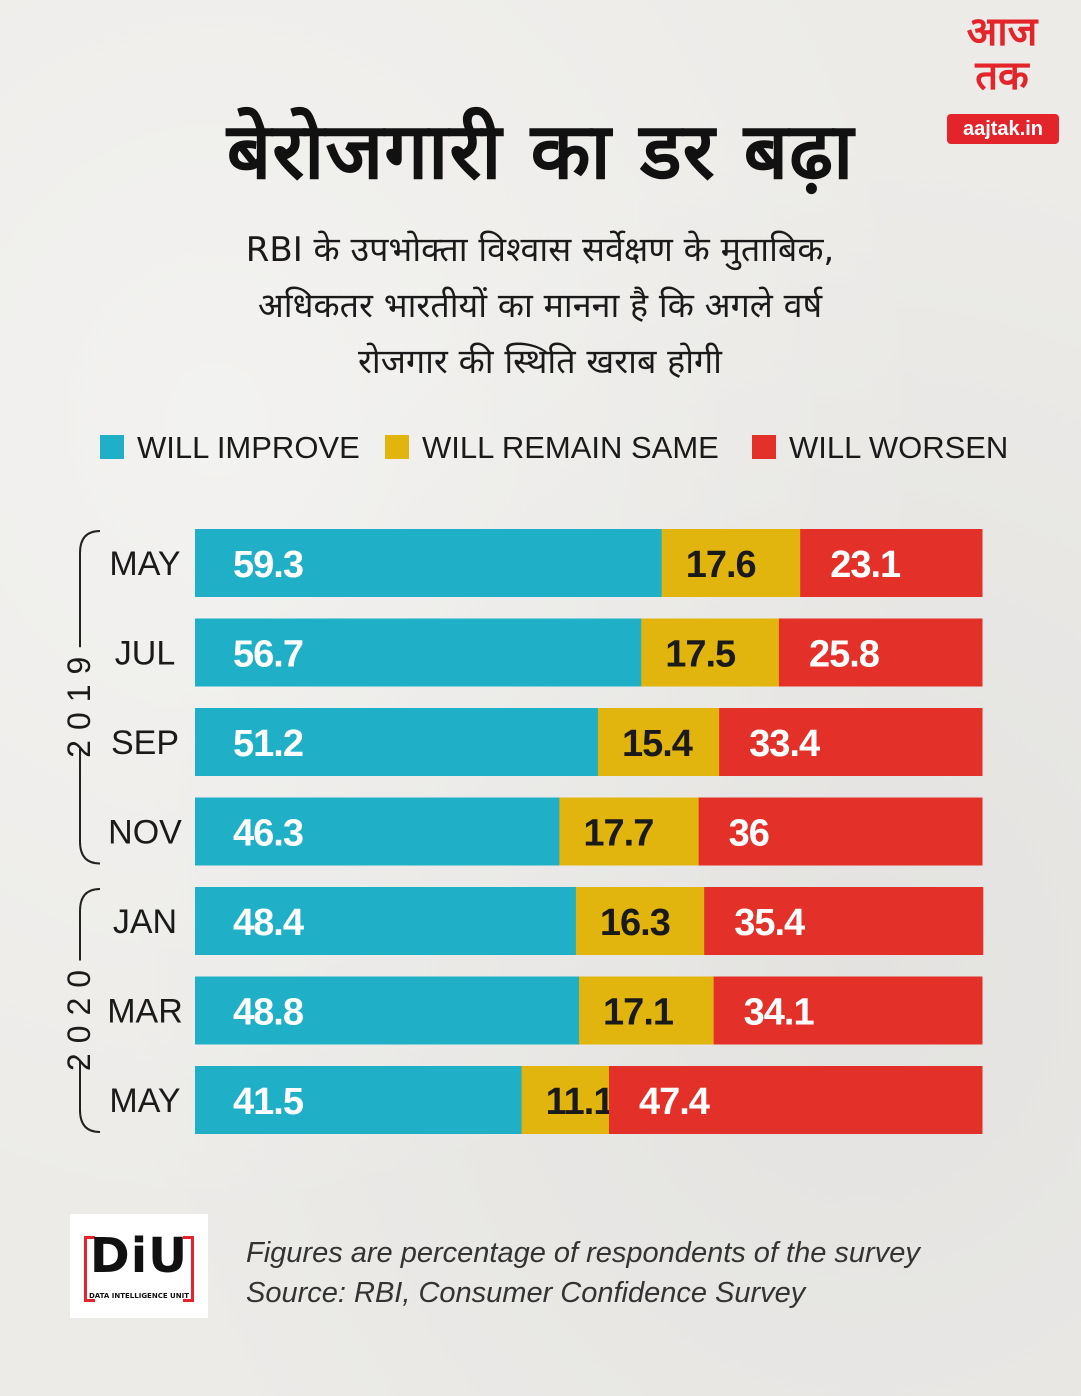 This screenshot has width=1081, height=1396. What do you see at coordinates (248, 447) in the screenshot?
I see `legend-label: WILL IMPROVE` at bounding box center [248, 447].